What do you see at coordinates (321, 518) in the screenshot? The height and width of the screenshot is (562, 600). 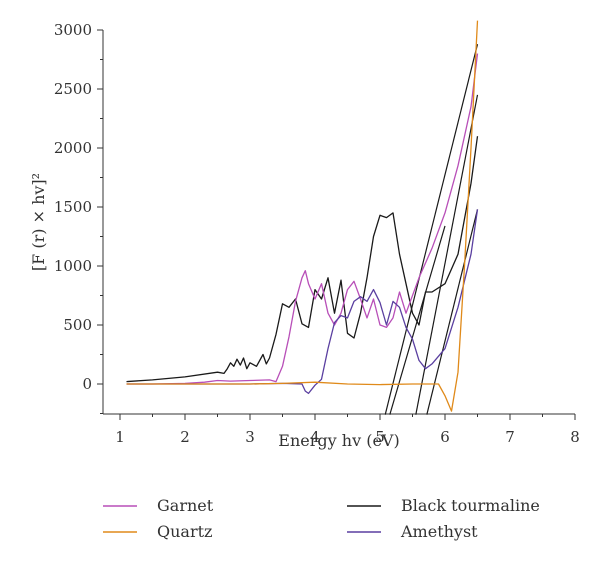 I see `legend: Garnet Quartz Black tourmaline Amethyst` at bounding box center [321, 518].